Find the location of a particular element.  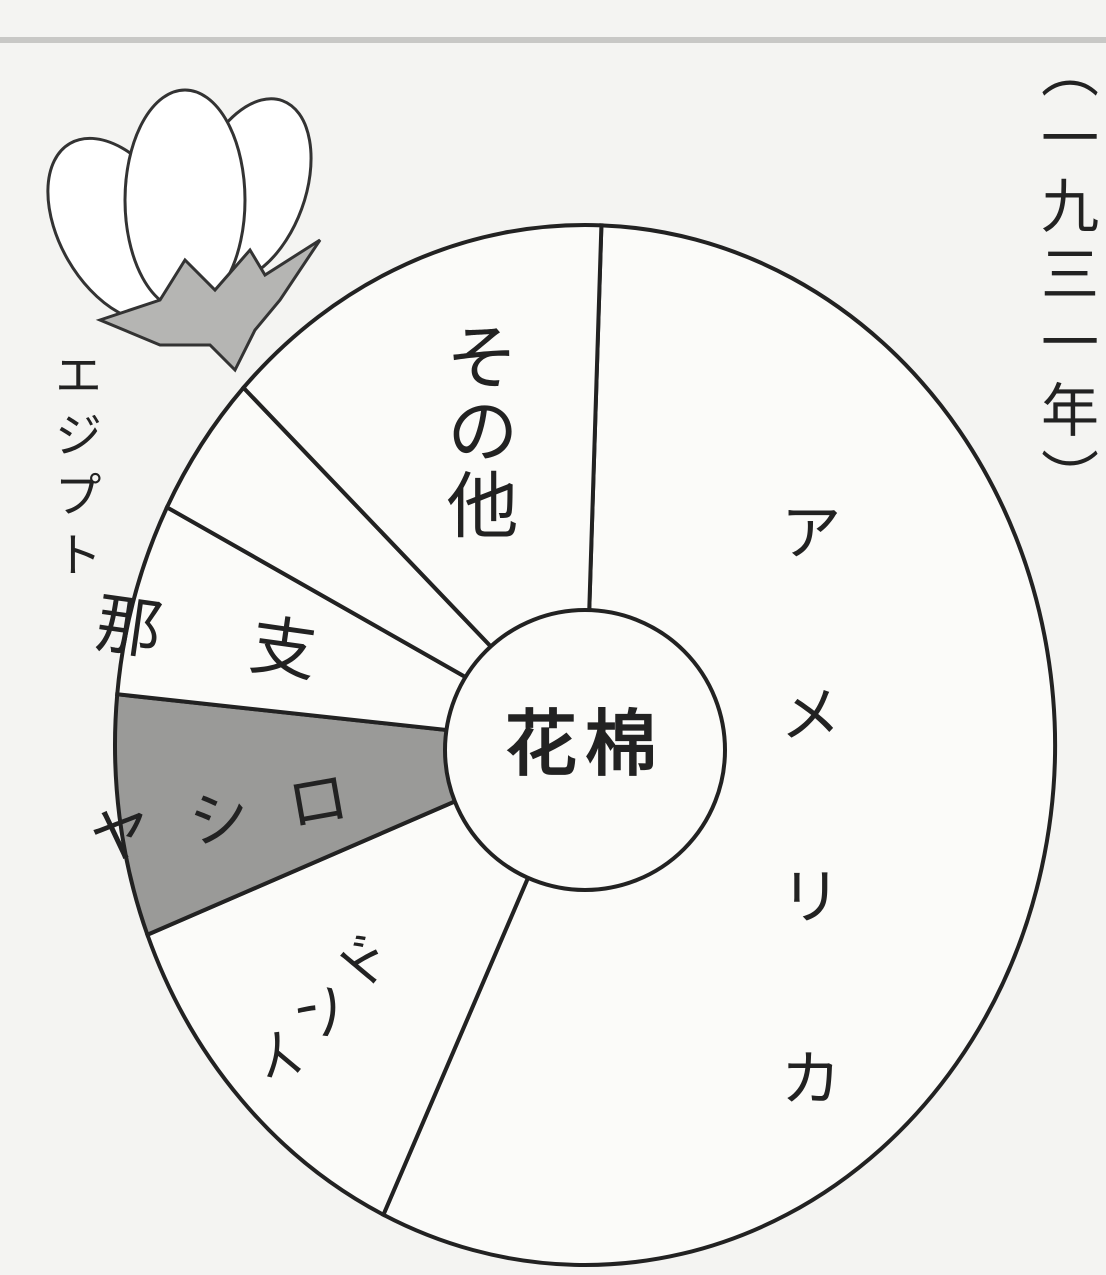

cotton-boll-icon is located at coordinates (184, 230).